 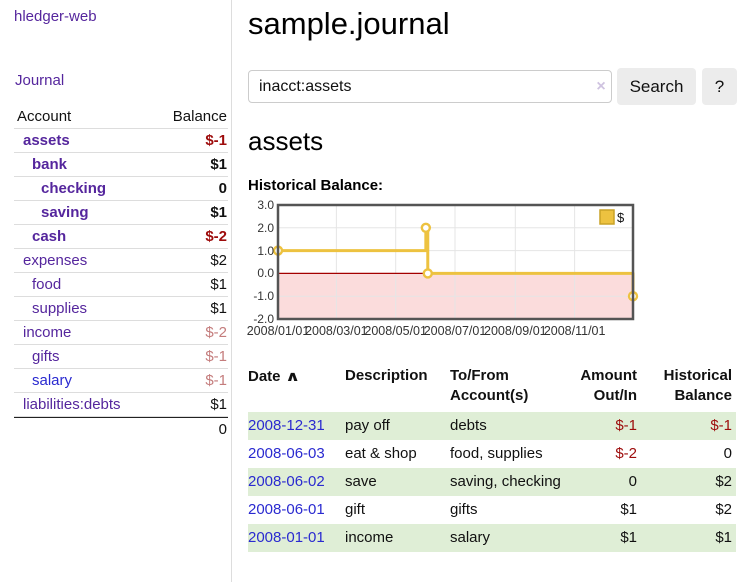 What do you see at coordinates (121, 285) in the screenshot?
I see `account-row: food $1` at bounding box center [121, 285].